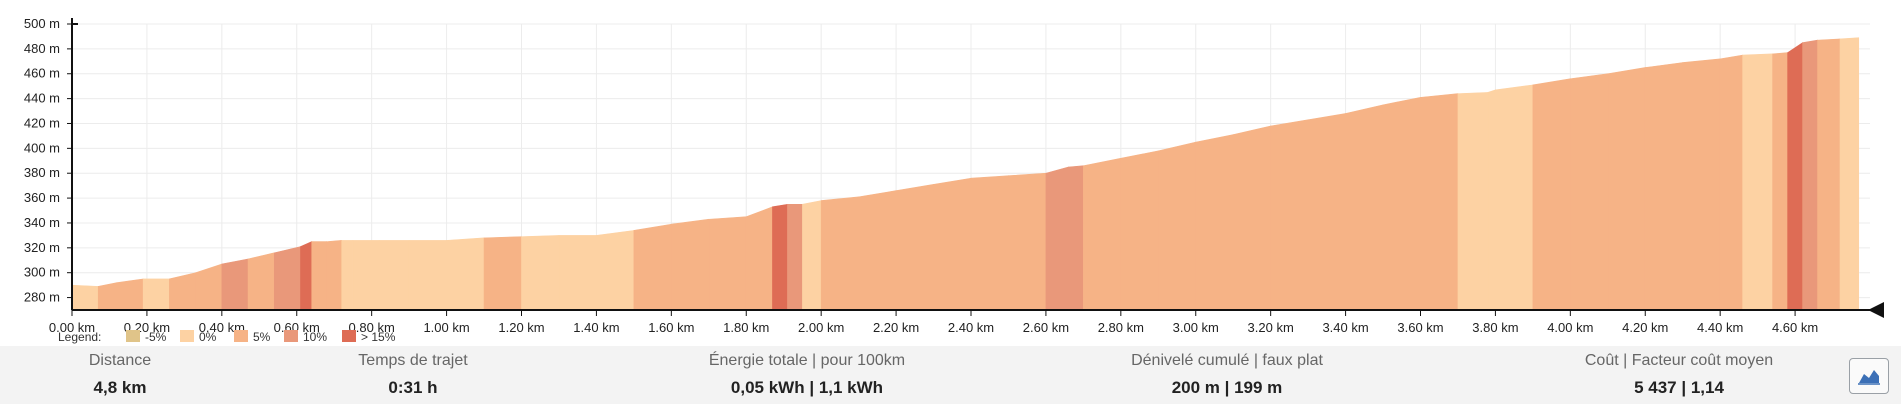 The image size is (1901, 404). I want to click on y-tick-label: 360 m, so click(42, 197).